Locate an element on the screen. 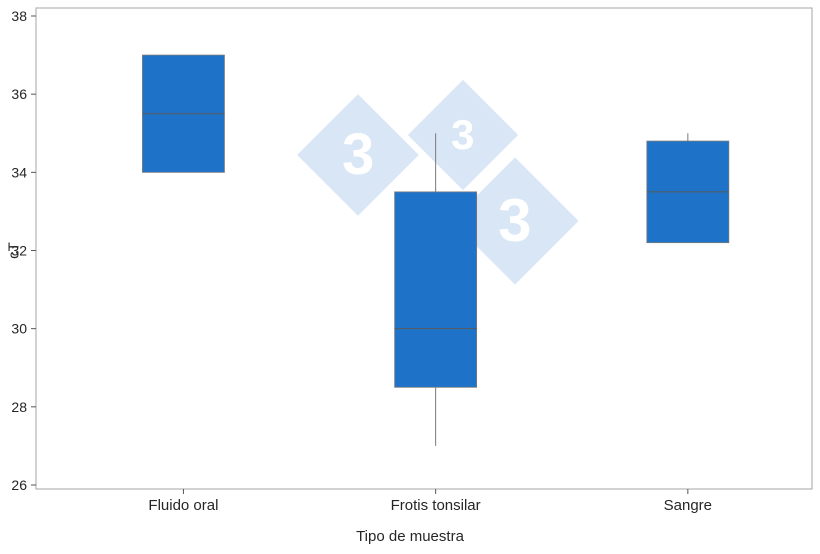  y-axis-title: cT is located at coordinates (14, 250).